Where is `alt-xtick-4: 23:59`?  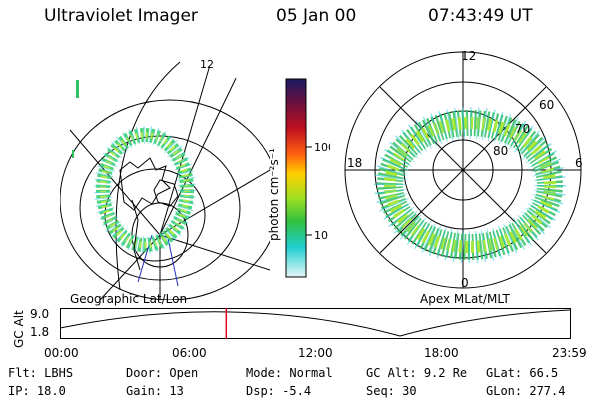 alt-xtick-4: 23:59 is located at coordinates (569, 353).